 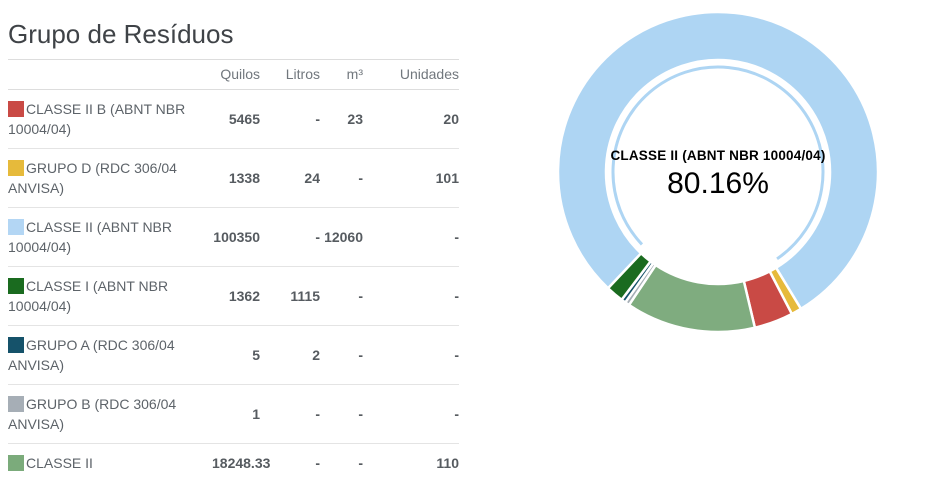 I want to click on row-label-cell: CLASSE II (ABNT NBR 10004/04), so click(x=110, y=237).